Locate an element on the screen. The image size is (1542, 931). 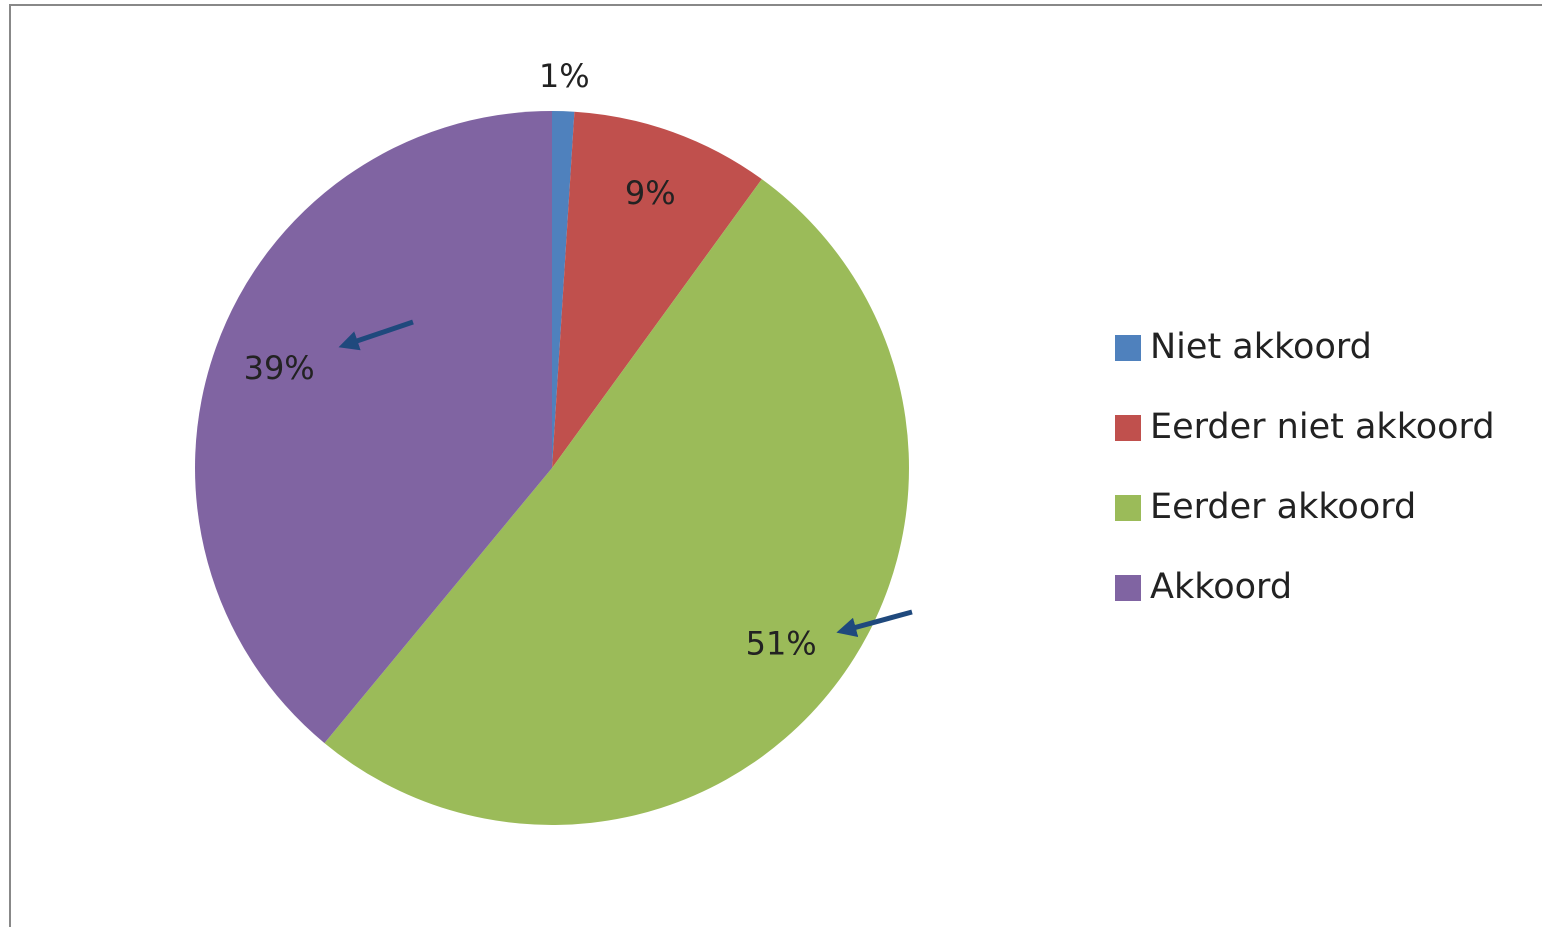
data-label: 9% is located at coordinates (650, 193).